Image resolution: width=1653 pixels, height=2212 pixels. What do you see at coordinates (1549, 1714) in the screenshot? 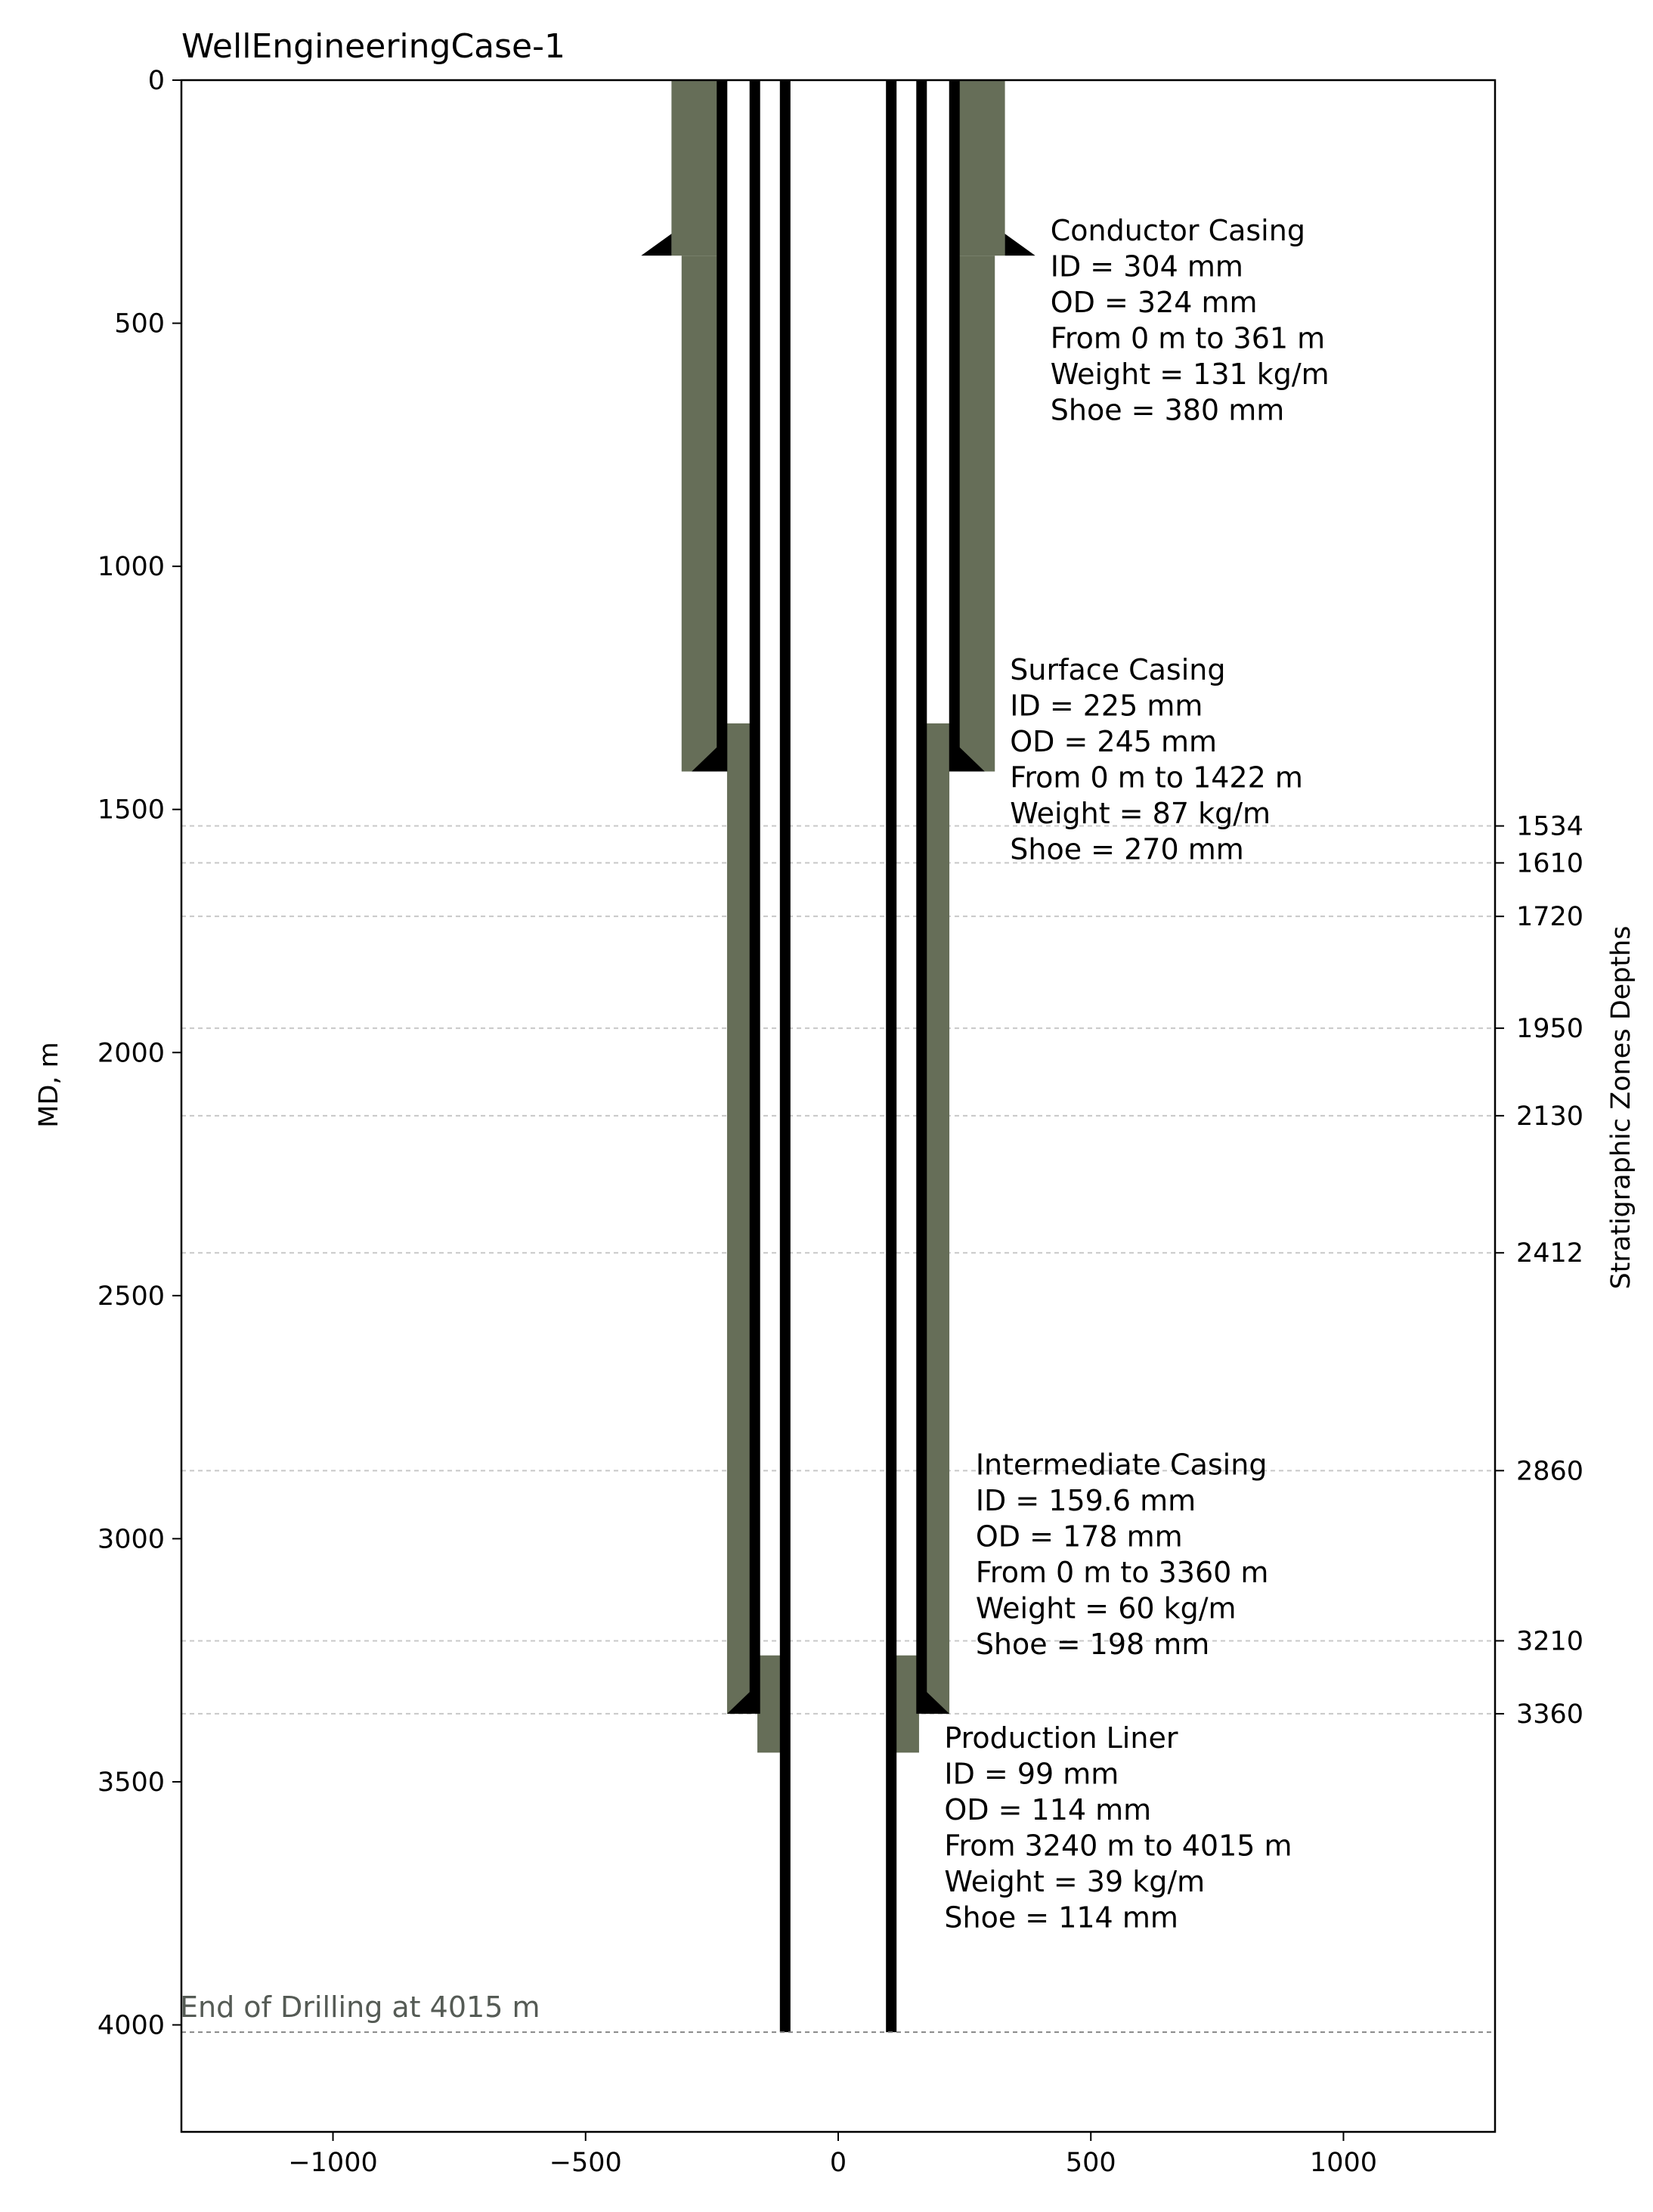
I see `right-tick-label: 3360` at bounding box center [1549, 1714].